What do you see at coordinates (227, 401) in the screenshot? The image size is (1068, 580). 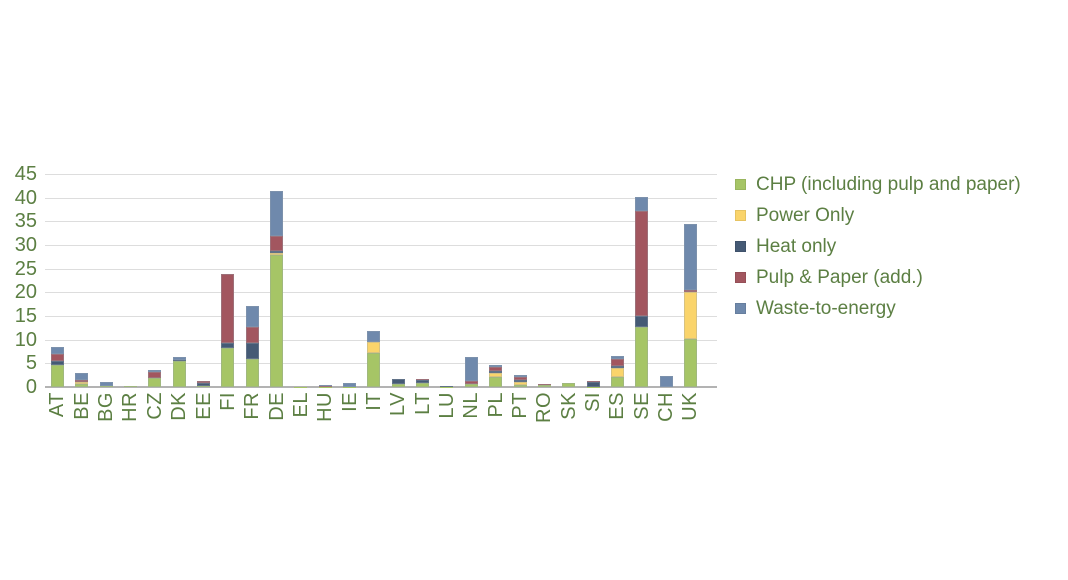 I see `x-tick-label-FI: FI` at bounding box center [227, 401].